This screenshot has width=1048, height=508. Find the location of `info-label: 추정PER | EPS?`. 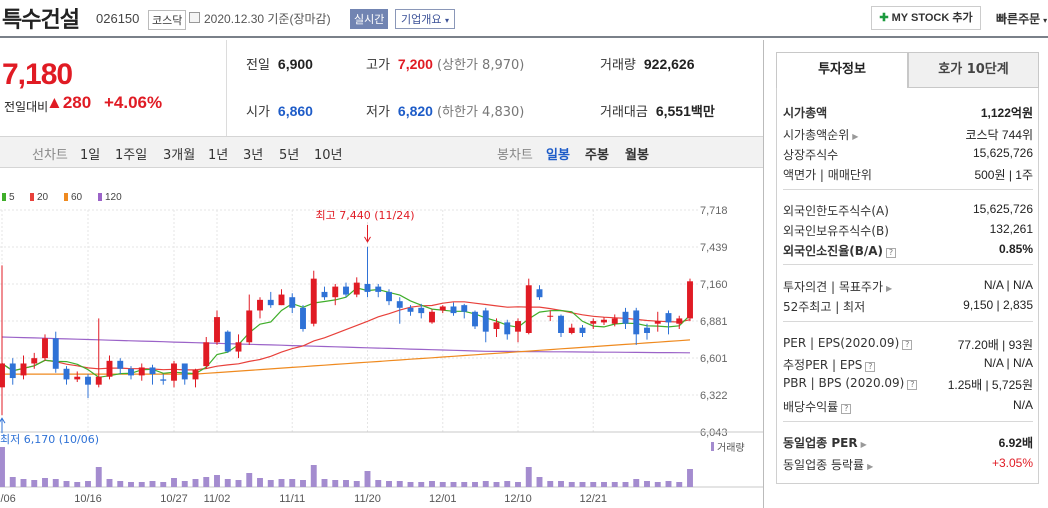

info-label: 추정PER | EPS? is located at coordinates (829, 364).